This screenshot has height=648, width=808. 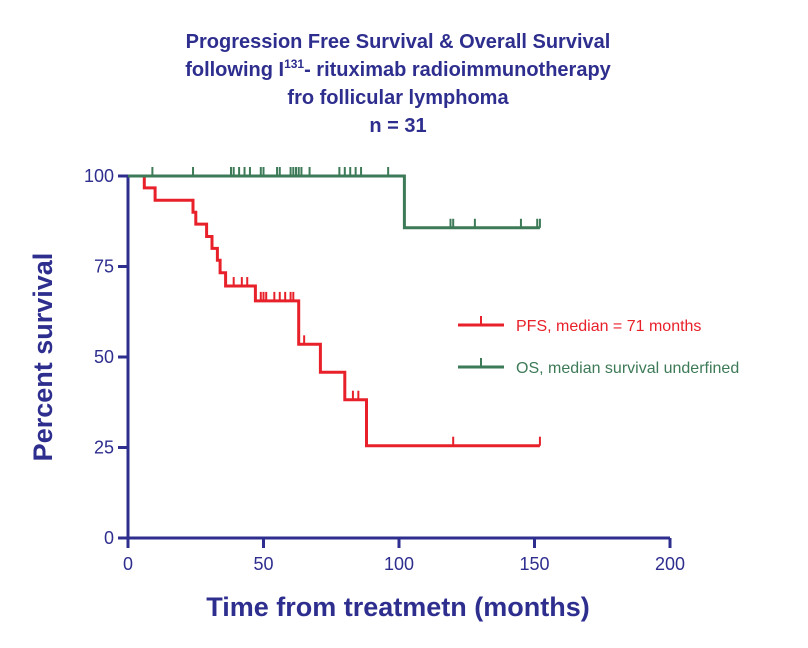 What do you see at coordinates (263, 564) in the screenshot?
I see `x-tick-label: 50` at bounding box center [263, 564].